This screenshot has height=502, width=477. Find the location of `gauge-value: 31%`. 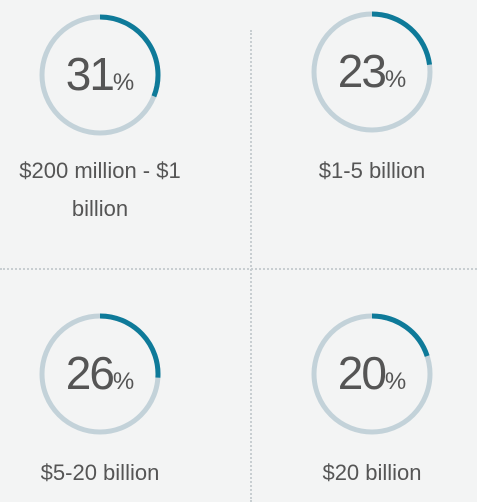

gauge-value: 31% is located at coordinates (100, 74).